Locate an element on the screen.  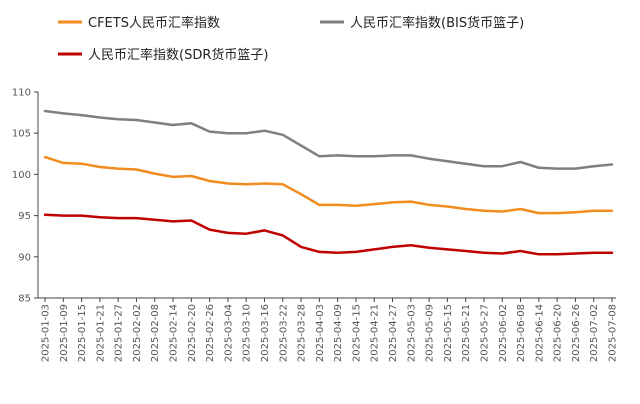
x-tick-label: 2025-04-15 is located at coordinates (356, 333).